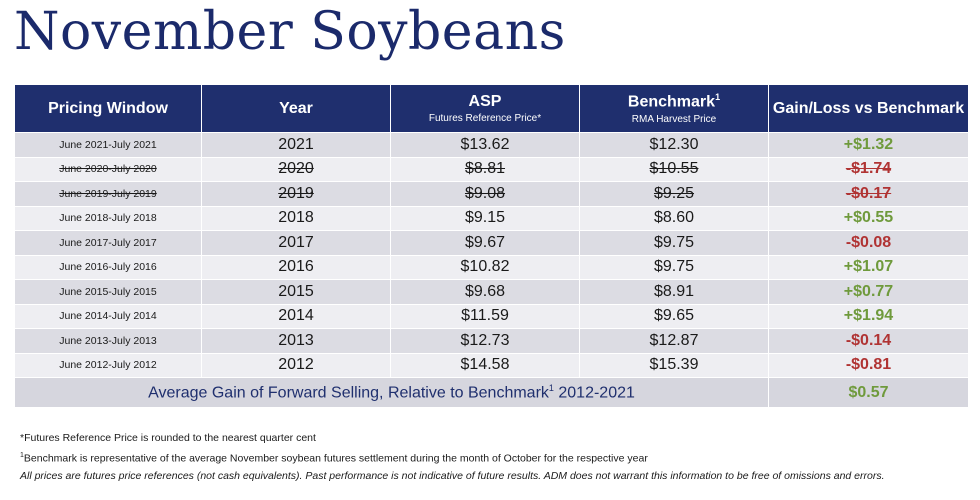 The image size is (980, 500). Describe the element at coordinates (290, 32) in the screenshot. I see `page-title: November Soybeans` at that location.